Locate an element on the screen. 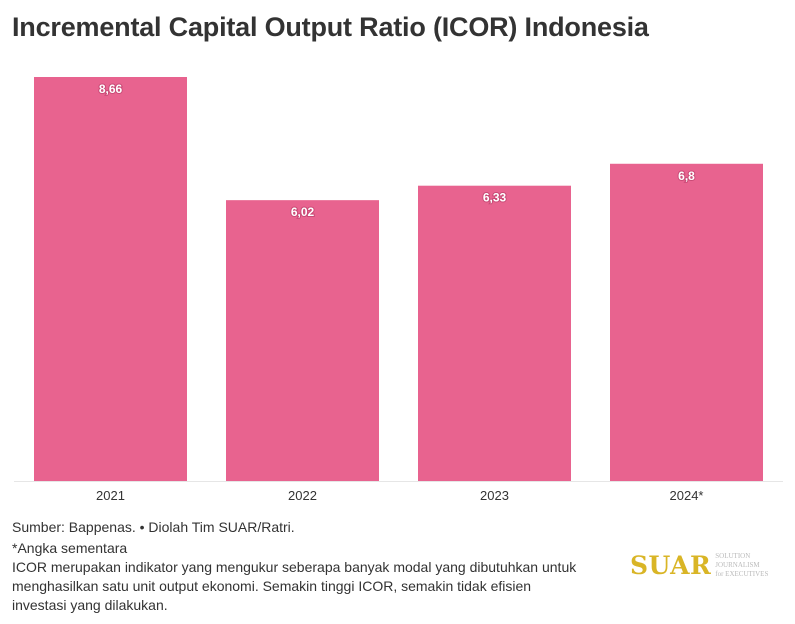 The image size is (795, 624). logo-tagline-1: SOLUTION JOURNALISM is located at coordinates (737, 560).